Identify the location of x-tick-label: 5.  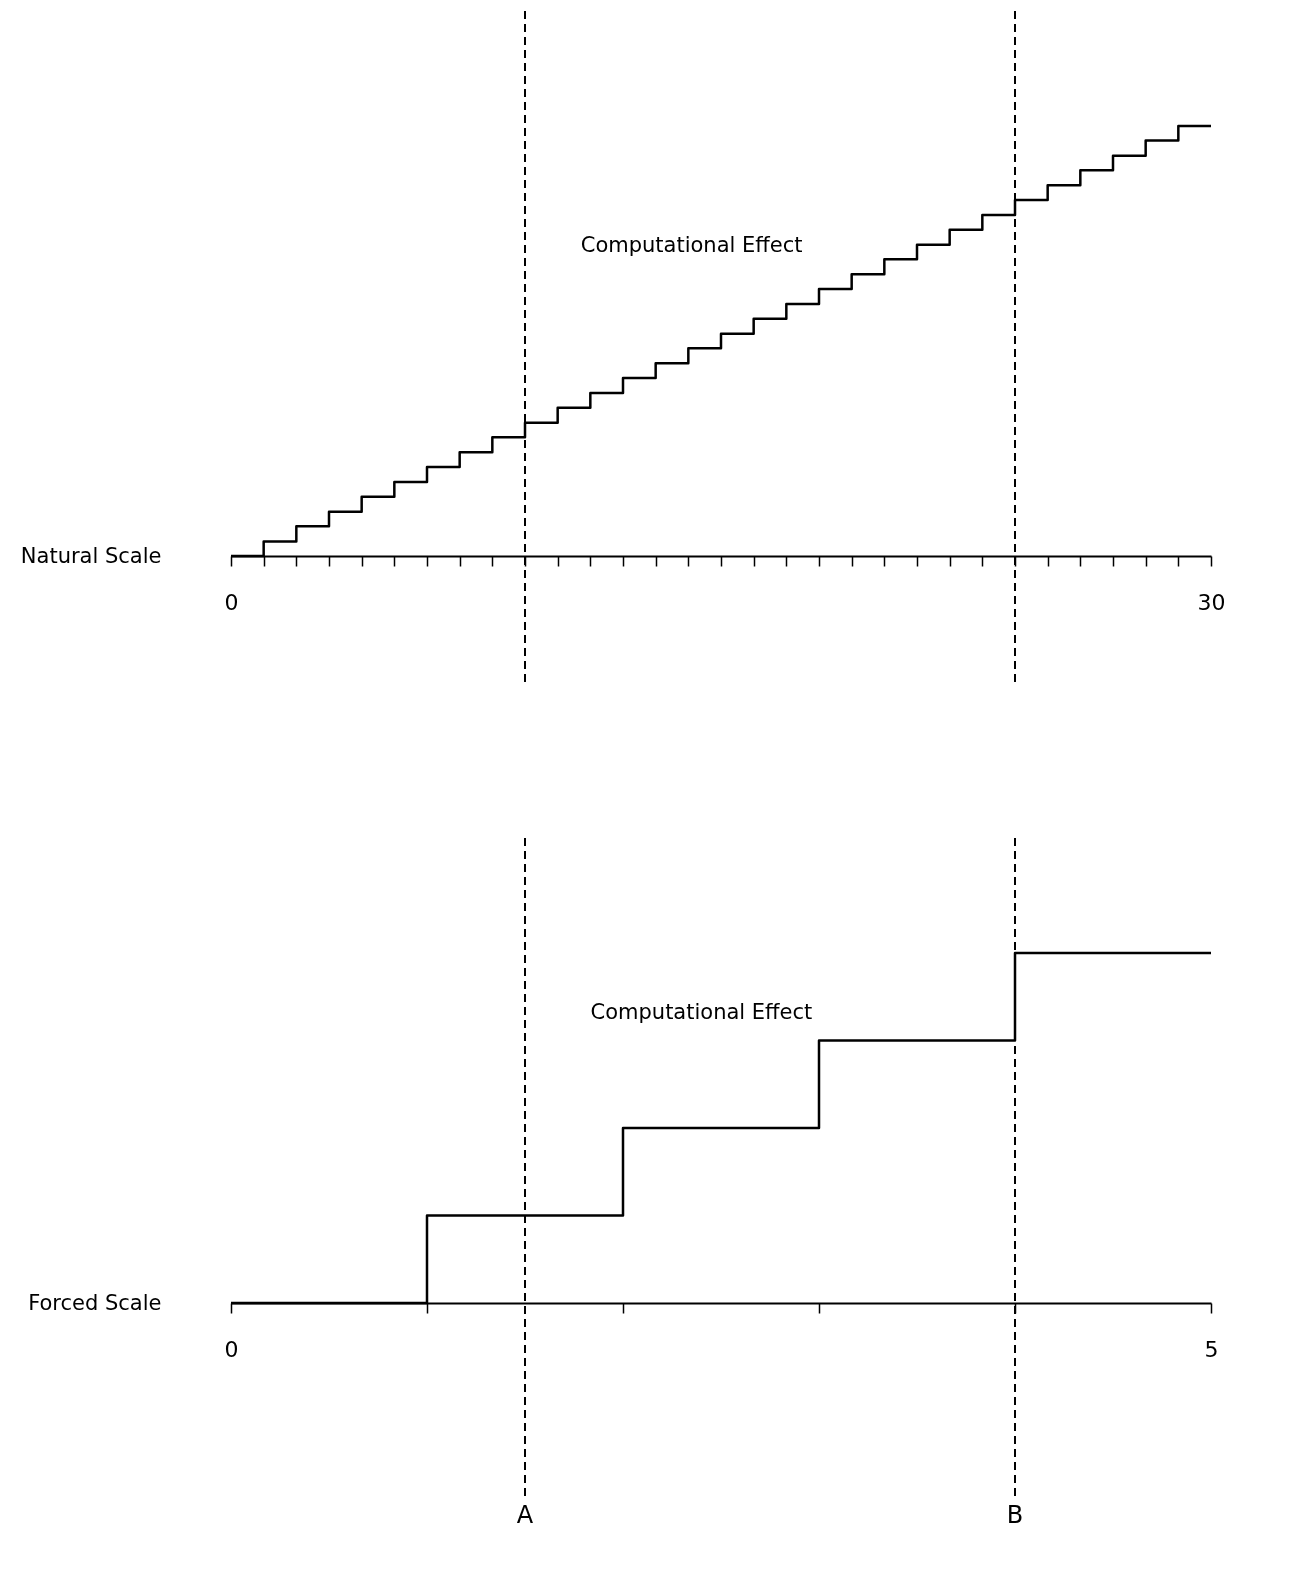
(1211, 1349).